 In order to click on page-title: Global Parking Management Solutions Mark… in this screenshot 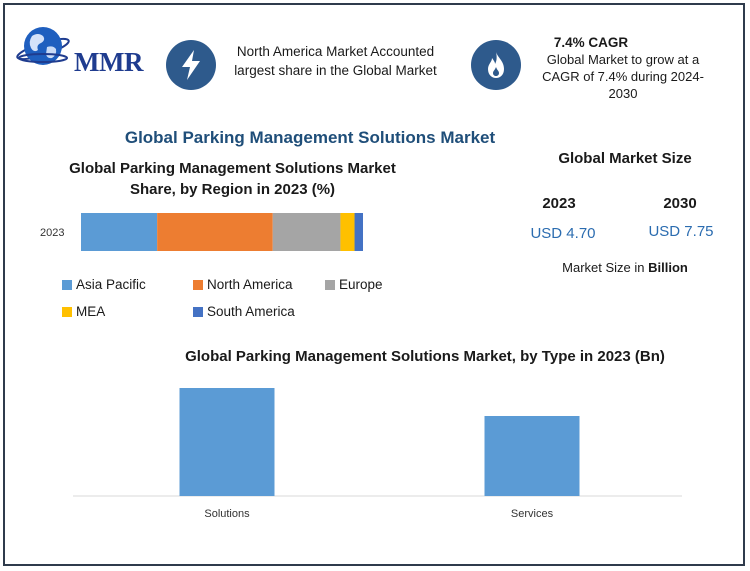, I will do `click(310, 137)`.